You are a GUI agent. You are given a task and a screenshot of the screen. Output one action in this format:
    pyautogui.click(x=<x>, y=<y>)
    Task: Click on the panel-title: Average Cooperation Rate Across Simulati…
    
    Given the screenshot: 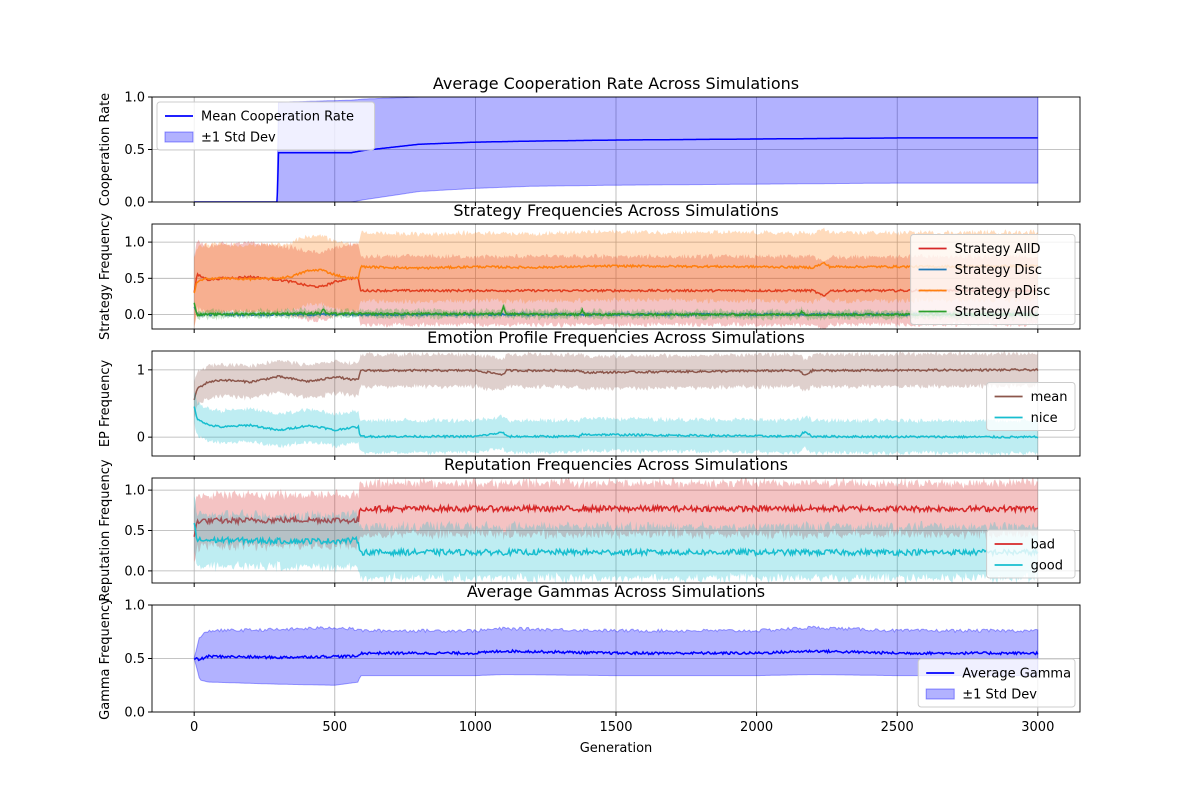 What is the action you would take?
    pyautogui.click(x=616, y=83)
    